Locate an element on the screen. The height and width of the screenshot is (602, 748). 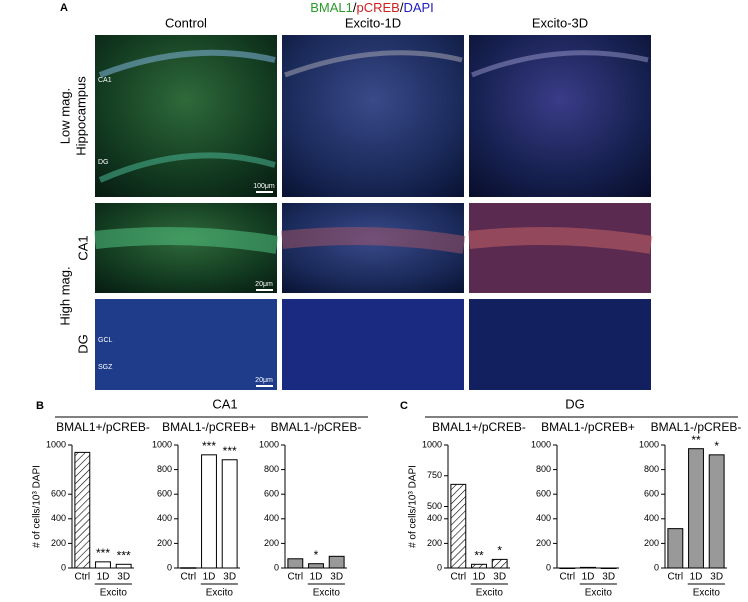
panel-letter: B is located at coordinates (40, 406).